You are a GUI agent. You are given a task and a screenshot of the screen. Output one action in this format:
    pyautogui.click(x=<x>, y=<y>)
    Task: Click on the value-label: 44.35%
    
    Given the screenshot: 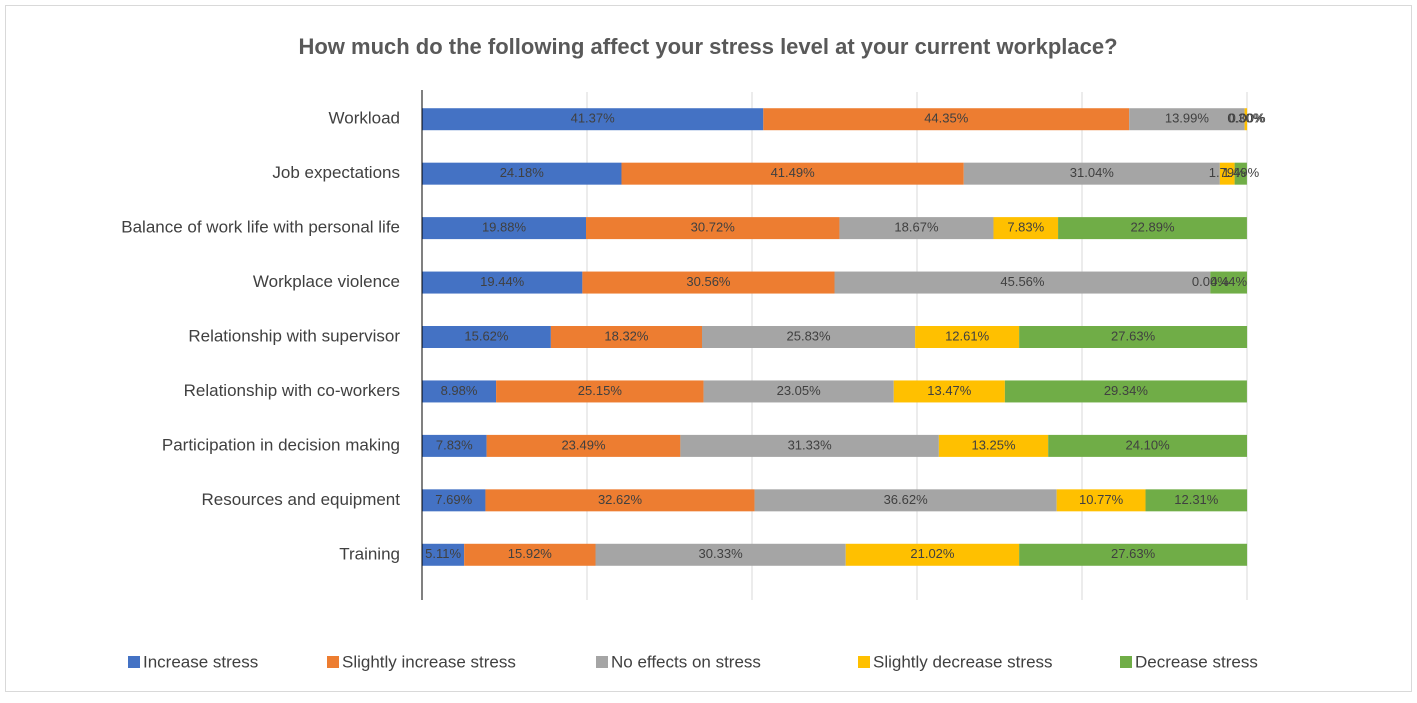 What is the action you would take?
    pyautogui.click(x=946, y=118)
    